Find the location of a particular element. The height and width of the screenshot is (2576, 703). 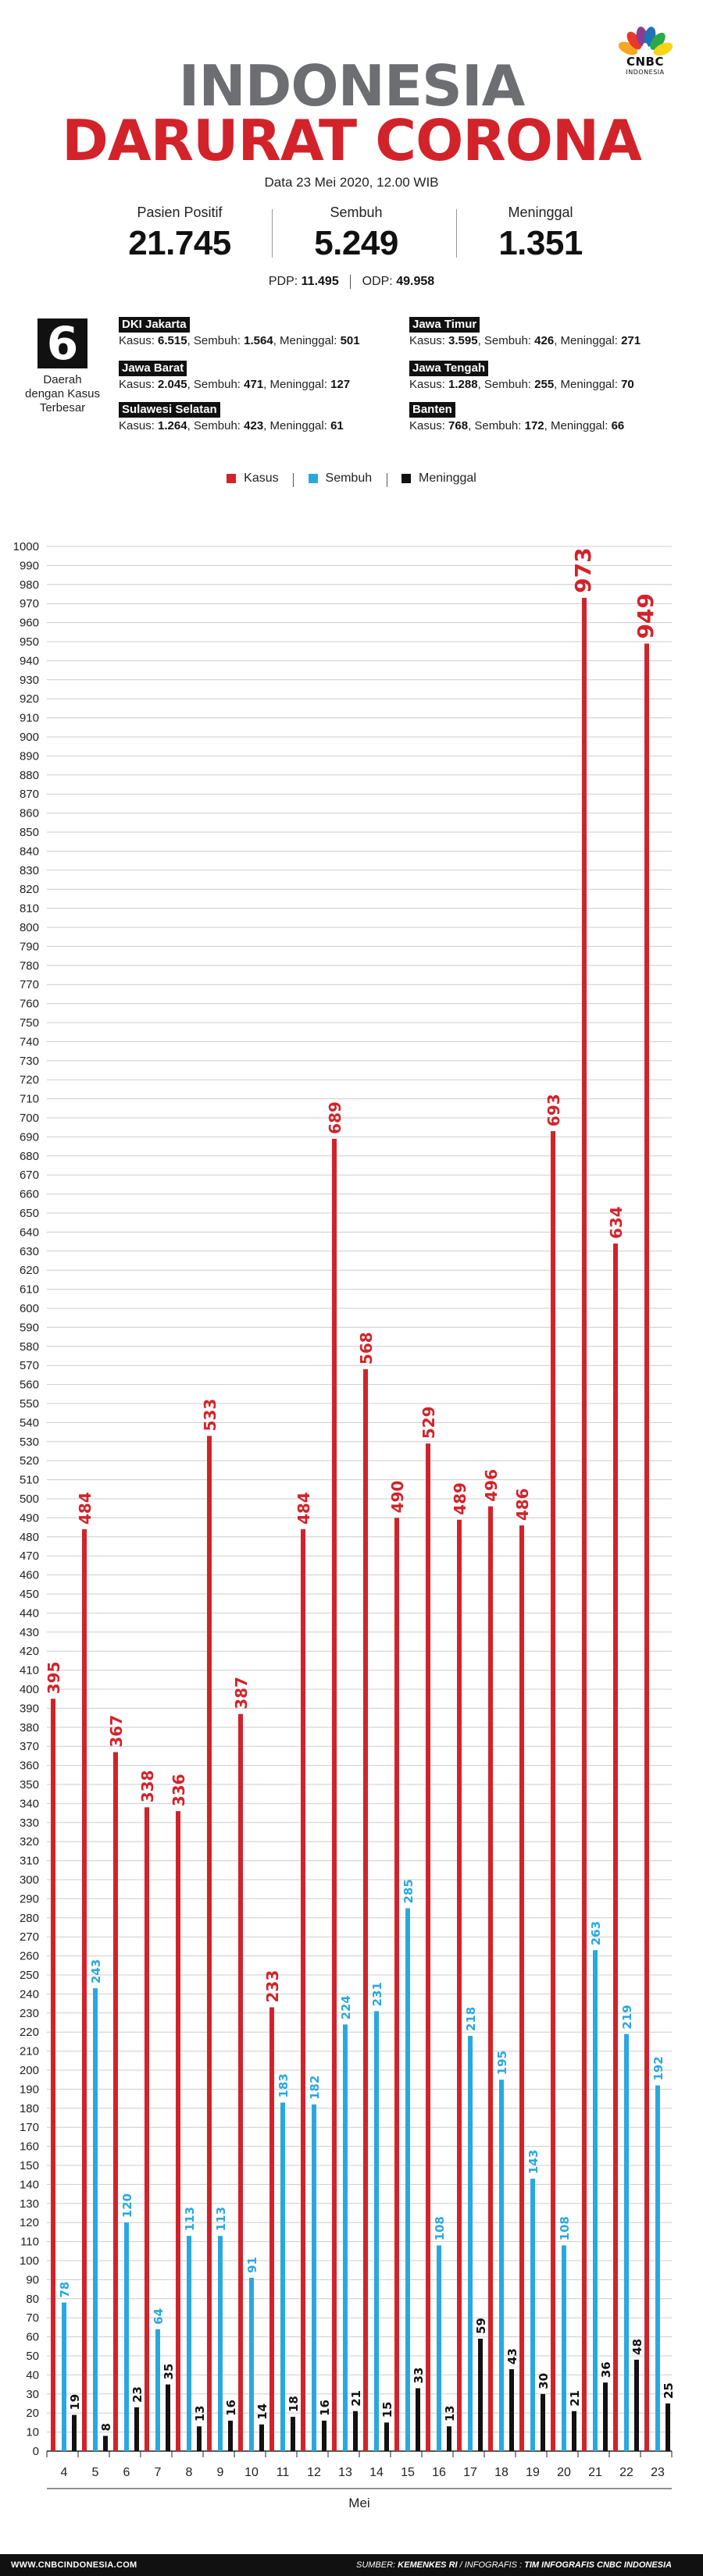

y-tick-label: 50 is located at coordinates (32, 2356).